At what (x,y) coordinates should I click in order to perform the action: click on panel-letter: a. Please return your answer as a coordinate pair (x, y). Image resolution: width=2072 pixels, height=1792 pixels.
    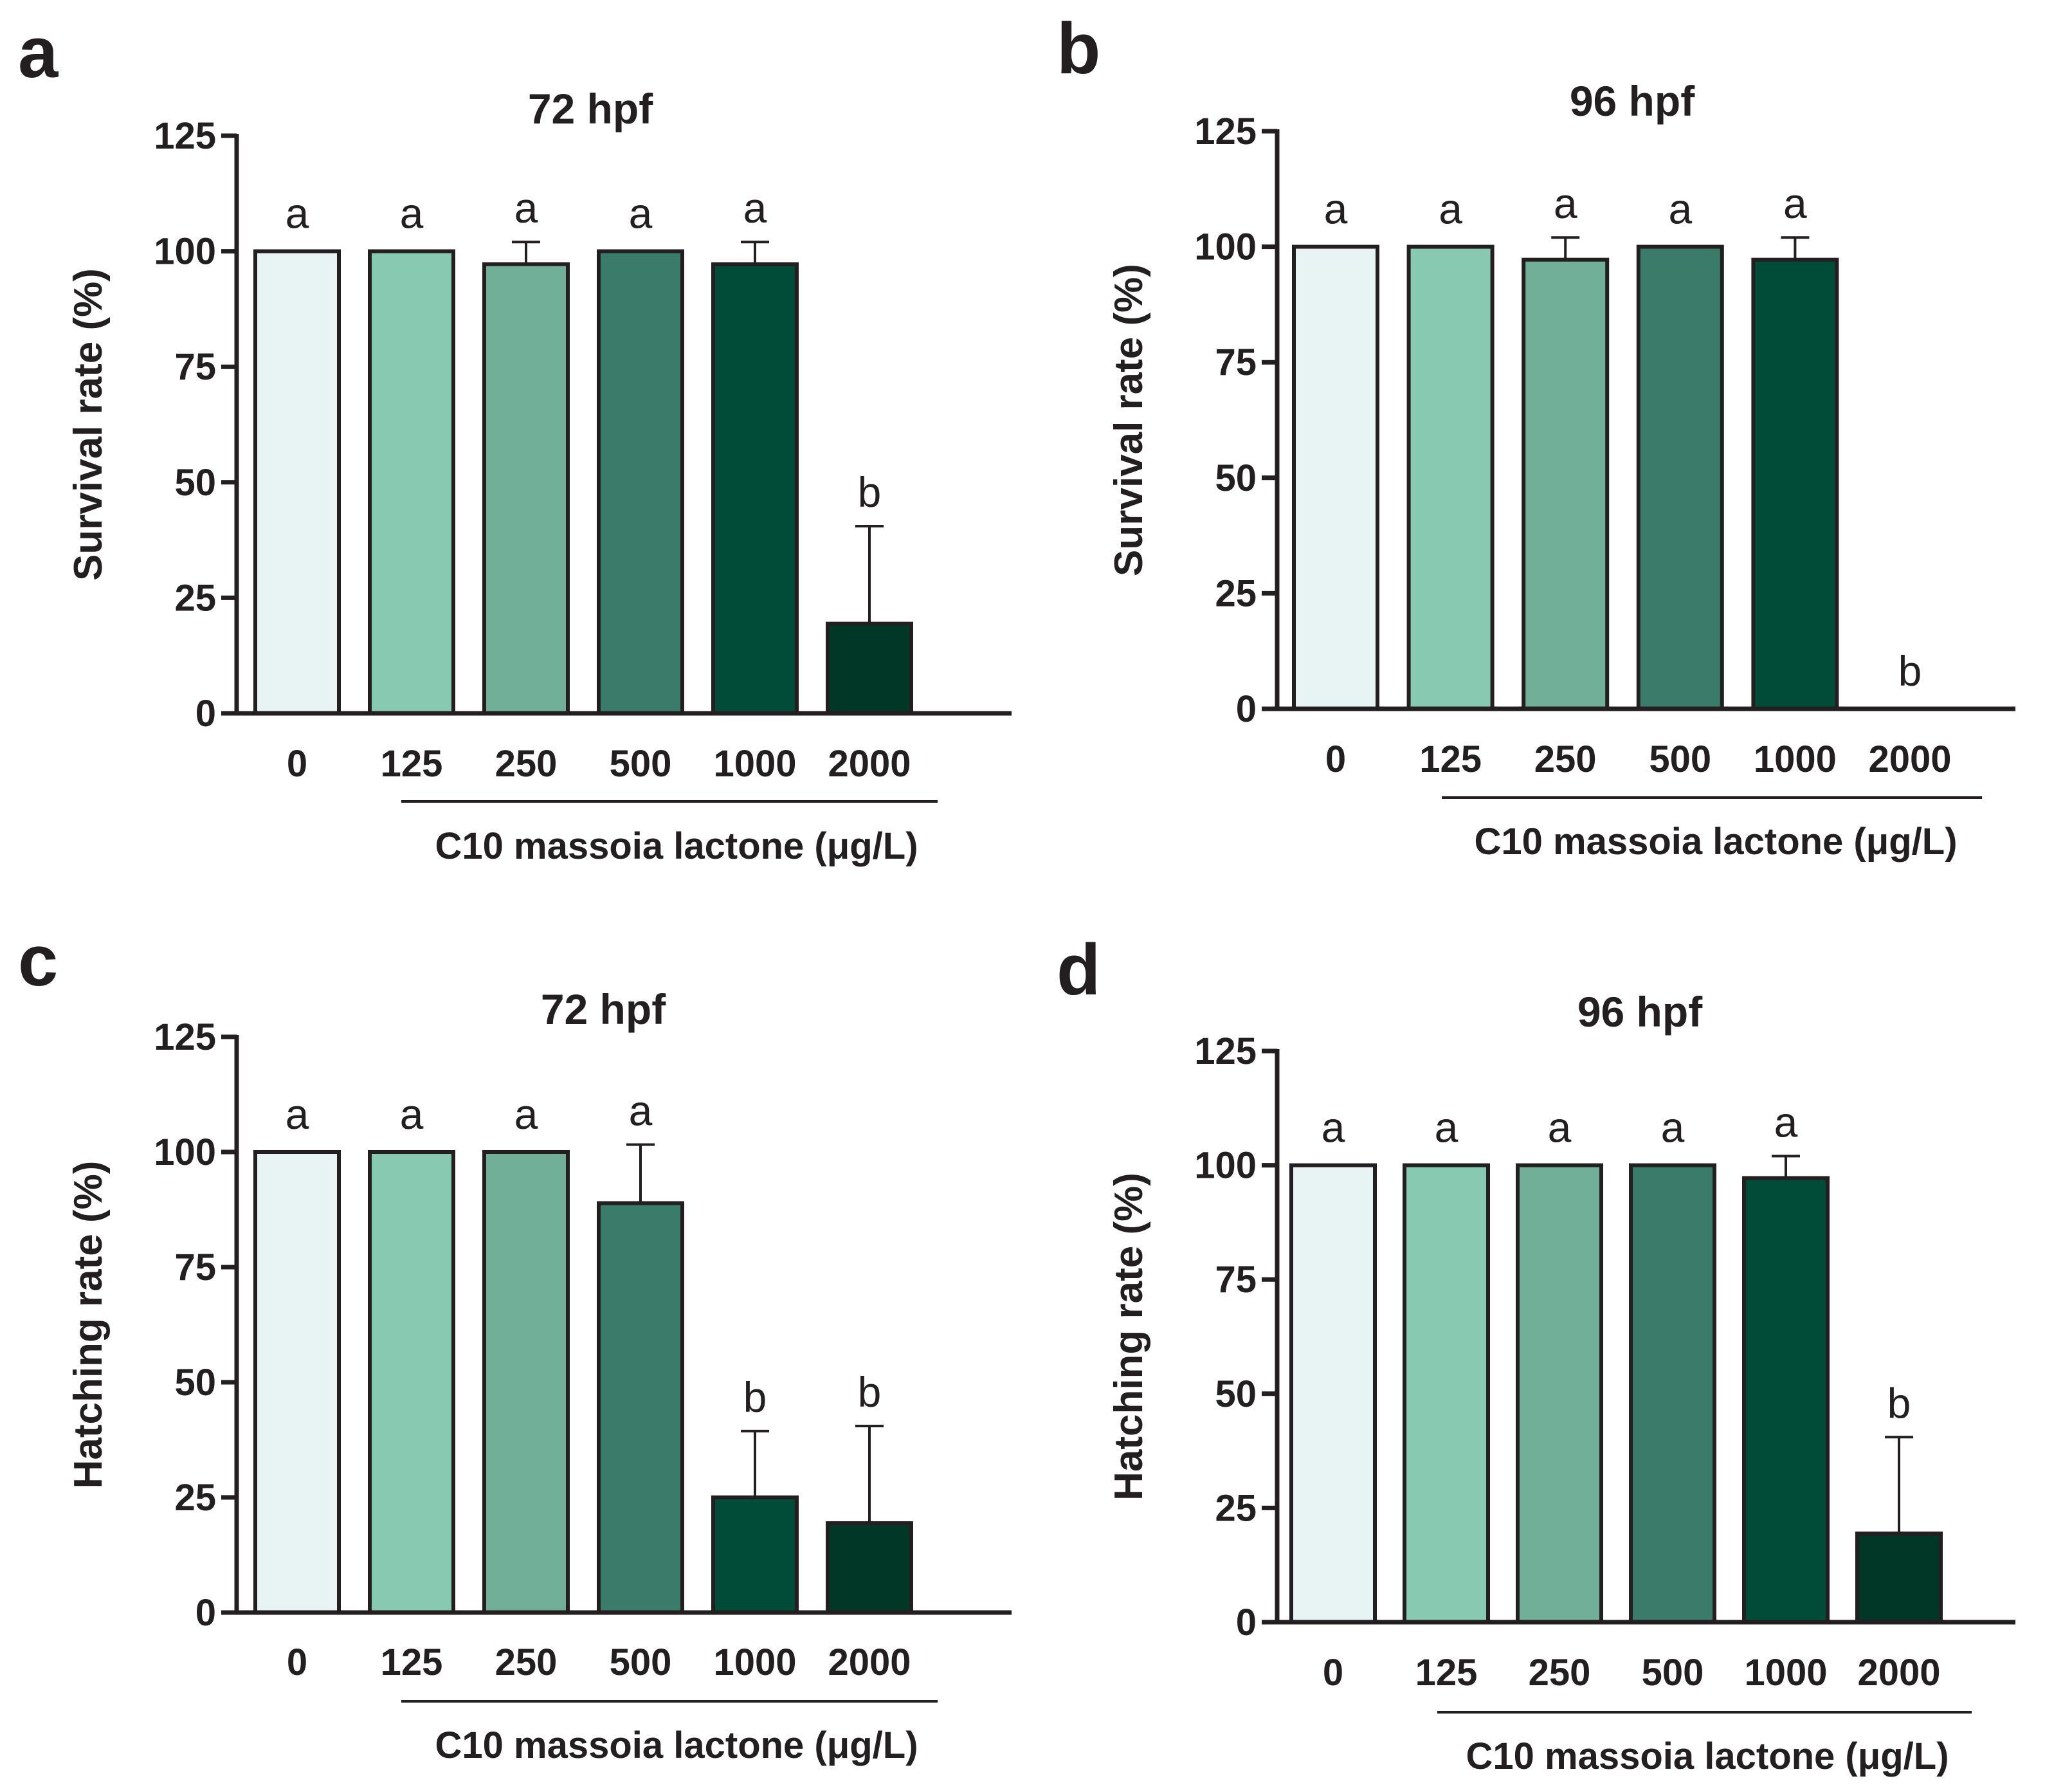
    Looking at the image, I should click on (38, 52).